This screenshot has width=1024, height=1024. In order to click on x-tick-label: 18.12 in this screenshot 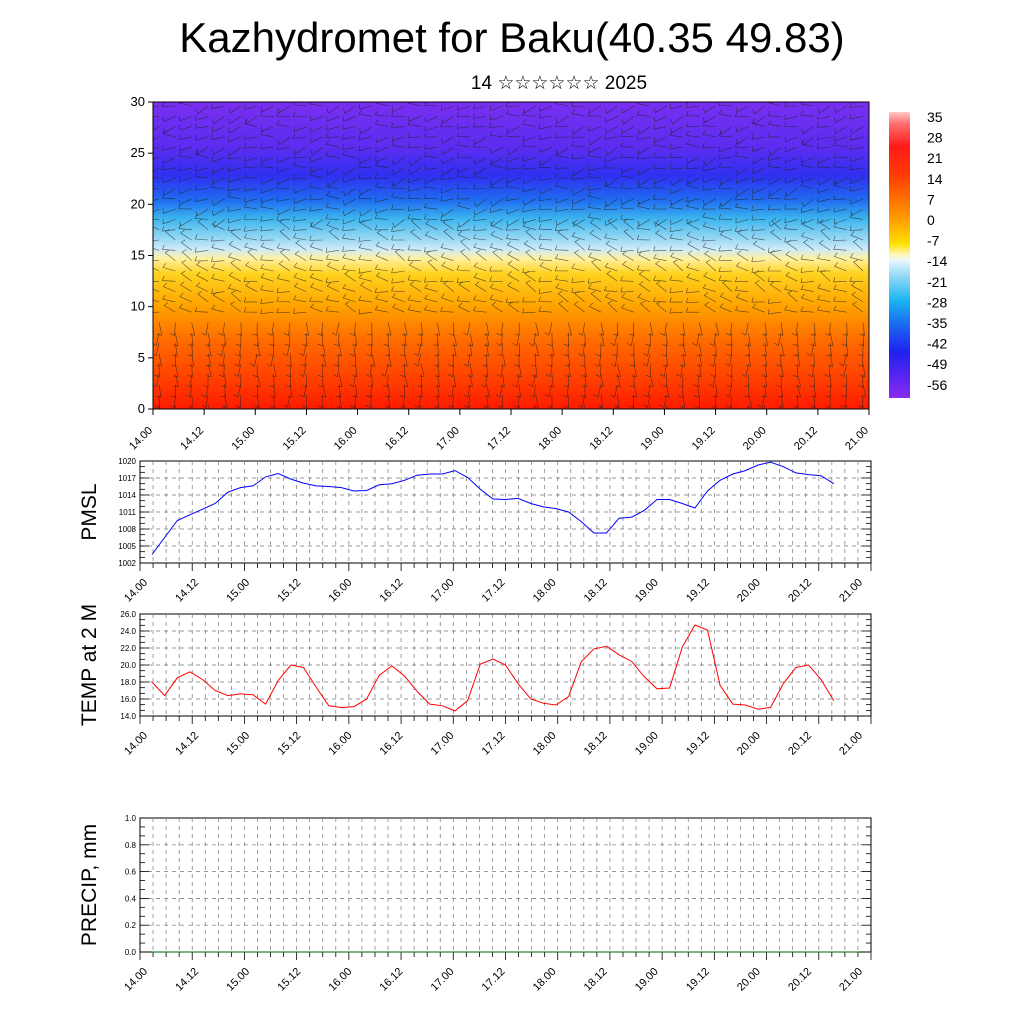, I will do `click(596, 980)`.